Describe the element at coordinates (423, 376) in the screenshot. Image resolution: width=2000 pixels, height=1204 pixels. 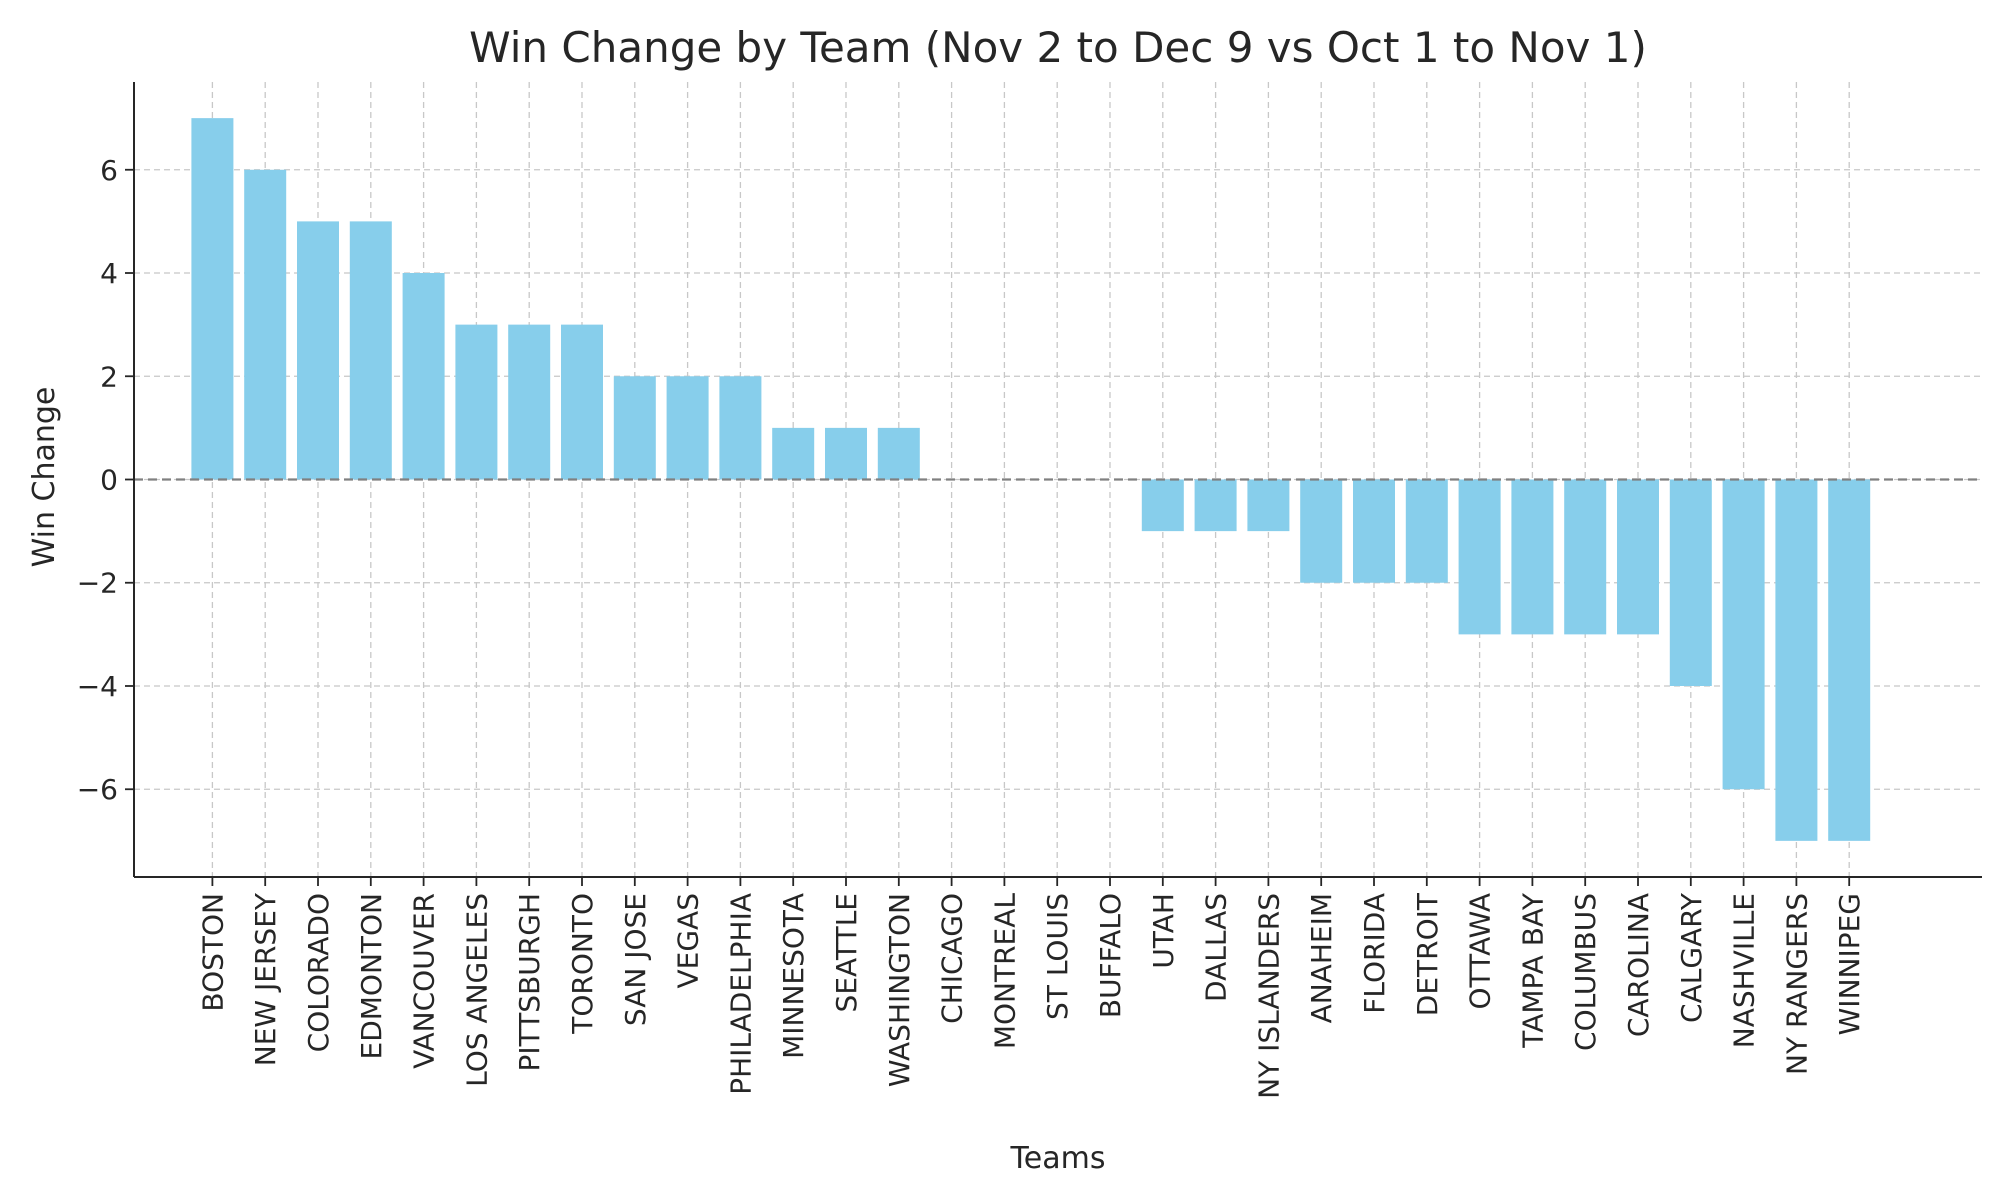
I see `bar-vancouver` at that location.